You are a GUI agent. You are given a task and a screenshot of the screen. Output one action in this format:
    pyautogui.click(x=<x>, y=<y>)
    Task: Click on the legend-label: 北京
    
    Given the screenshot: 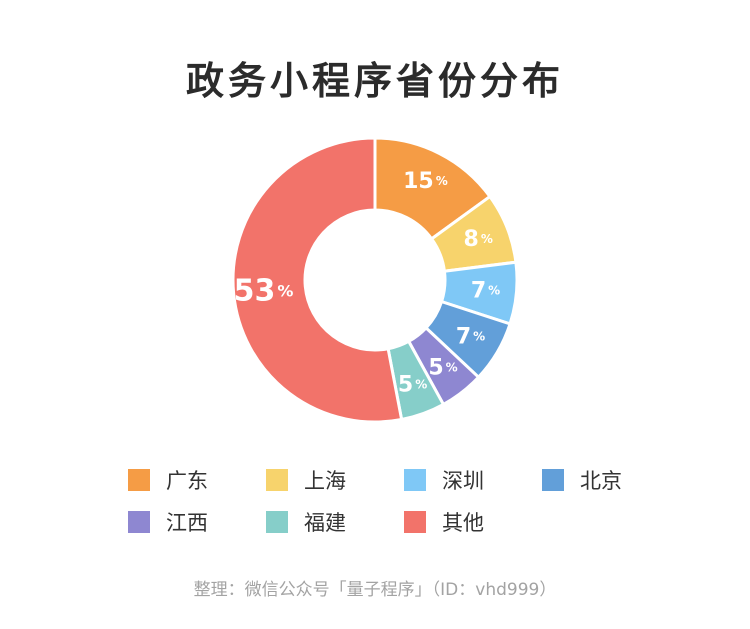 What is the action you would take?
    pyautogui.click(x=601, y=481)
    